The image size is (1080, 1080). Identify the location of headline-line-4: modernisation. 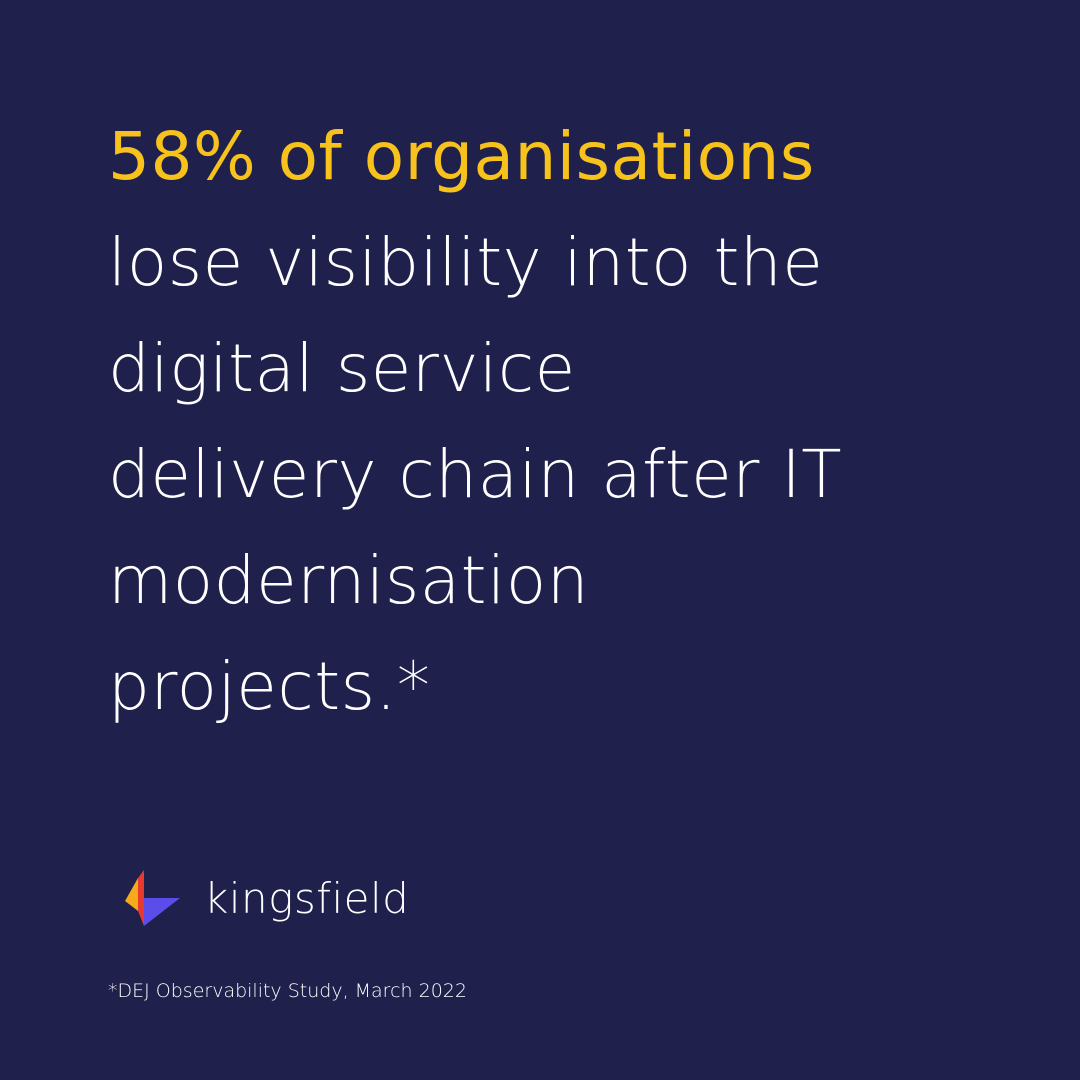
(349, 580).